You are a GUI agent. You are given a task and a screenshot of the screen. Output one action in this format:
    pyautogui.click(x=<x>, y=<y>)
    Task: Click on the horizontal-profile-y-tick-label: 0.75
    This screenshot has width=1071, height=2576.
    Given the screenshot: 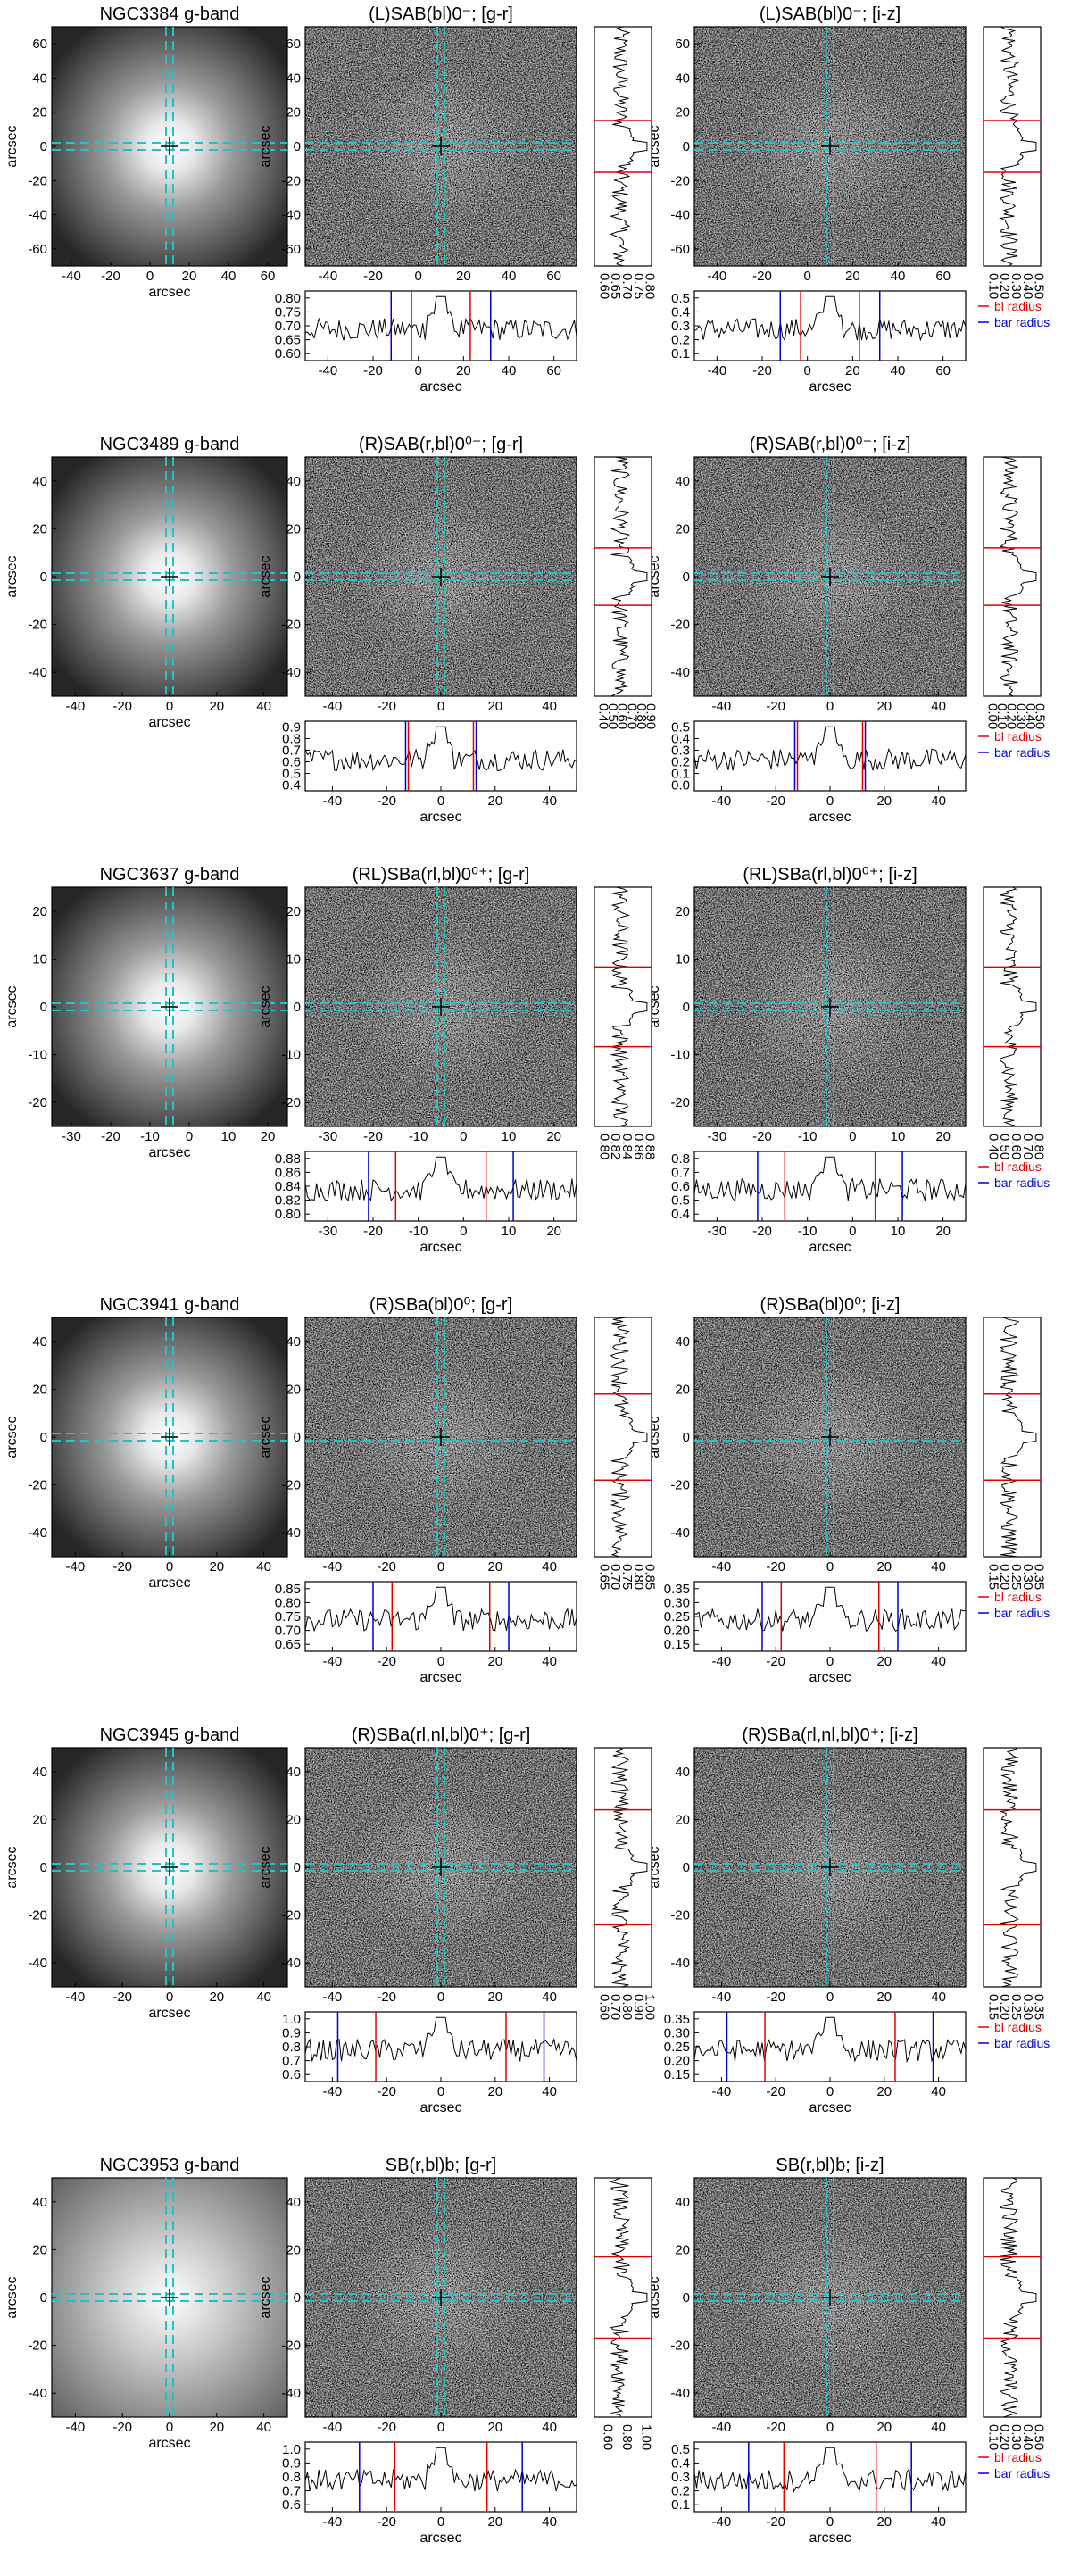 What is the action you would take?
    pyautogui.click(x=288, y=1617)
    